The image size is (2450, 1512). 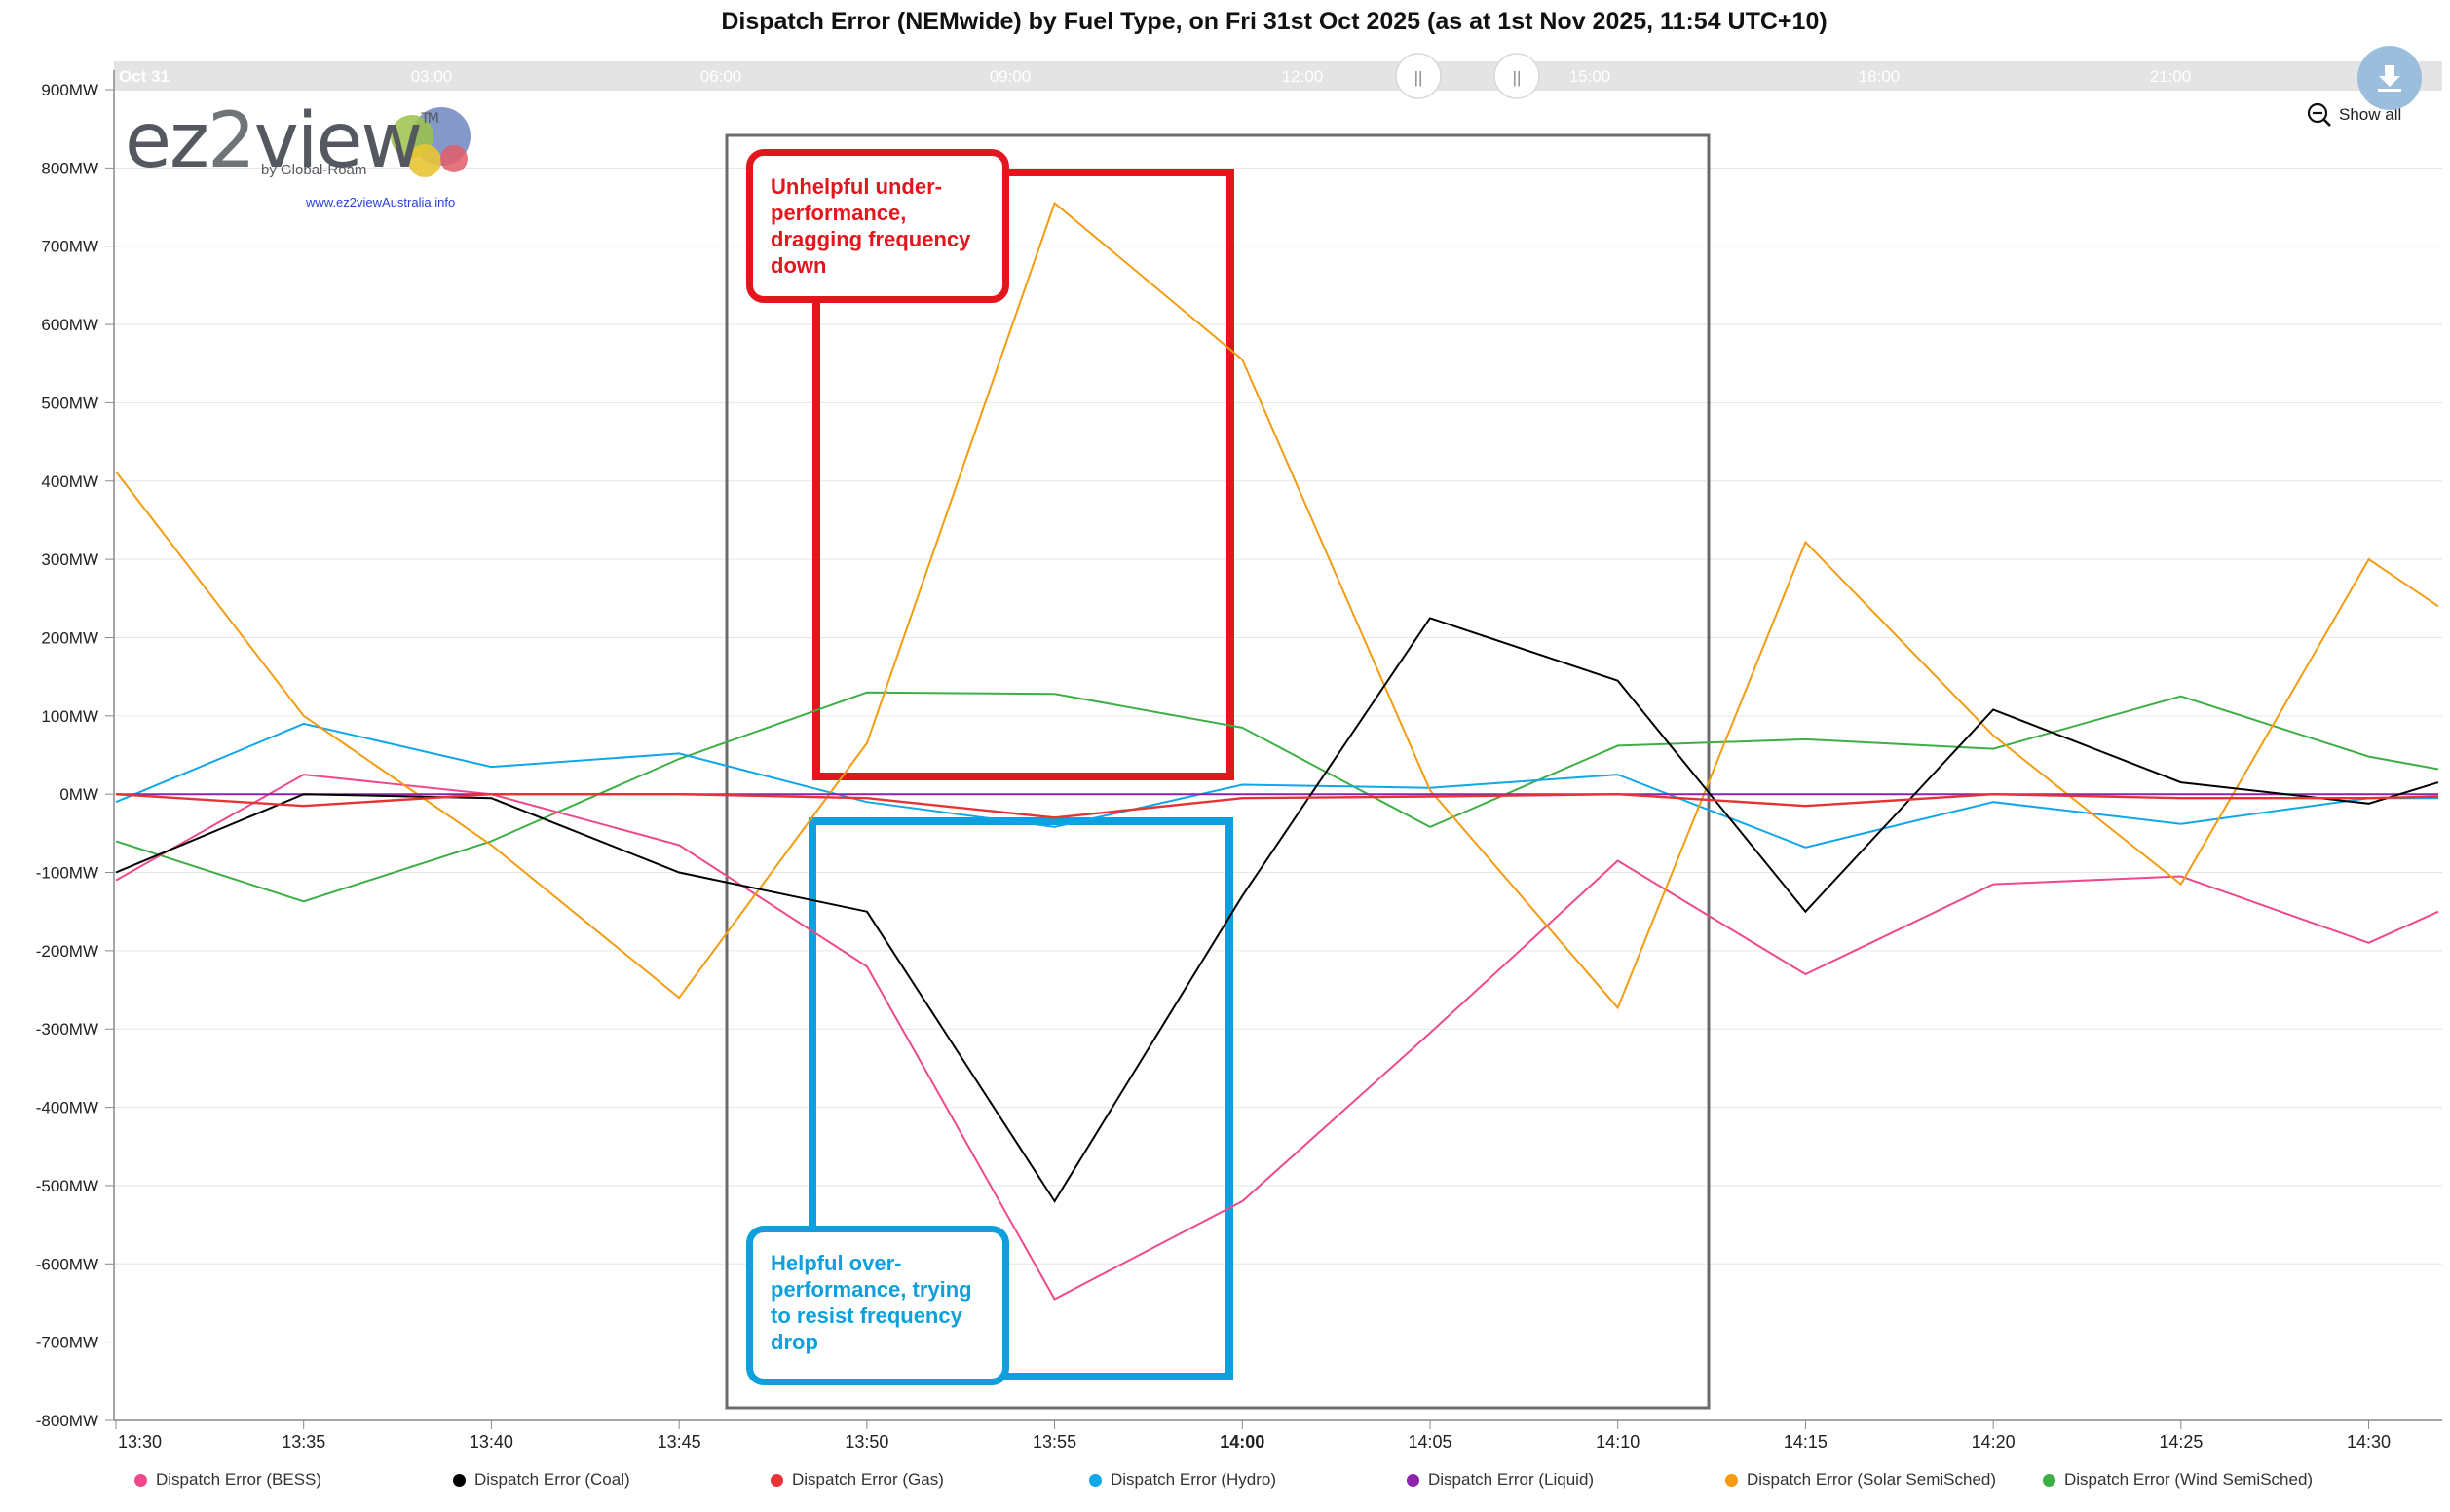 What do you see at coordinates (492, 1442) in the screenshot?
I see `x-tick-label: 13:40` at bounding box center [492, 1442].